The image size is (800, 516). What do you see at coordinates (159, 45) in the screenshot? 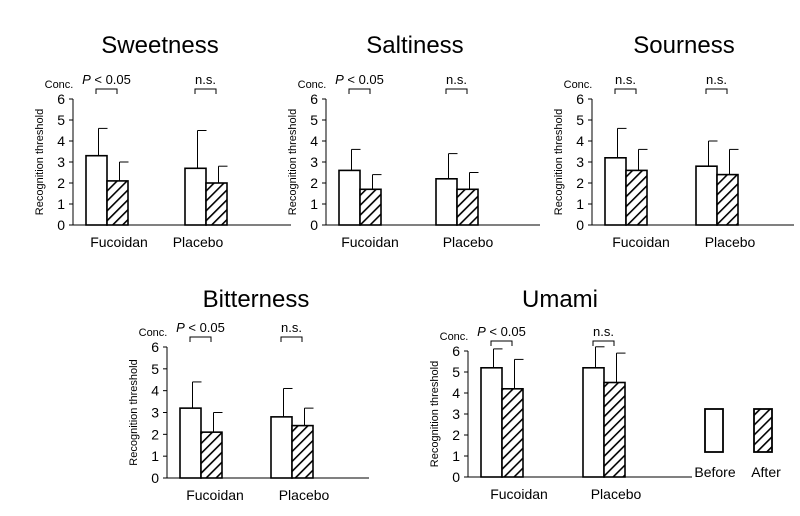
I see `chart-title: Sweetness` at bounding box center [159, 45].